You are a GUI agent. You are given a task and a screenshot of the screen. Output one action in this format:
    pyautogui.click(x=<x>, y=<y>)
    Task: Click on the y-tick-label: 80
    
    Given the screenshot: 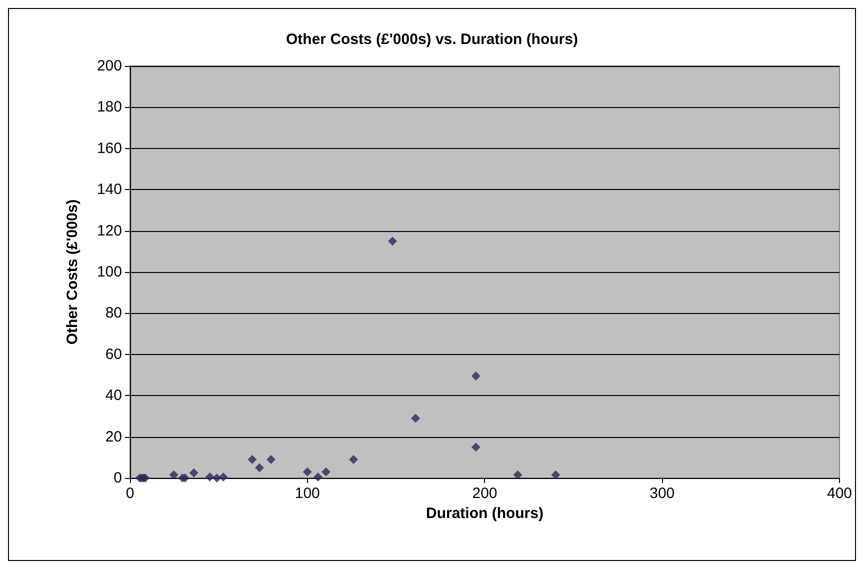 What is the action you would take?
    pyautogui.click(x=113, y=313)
    